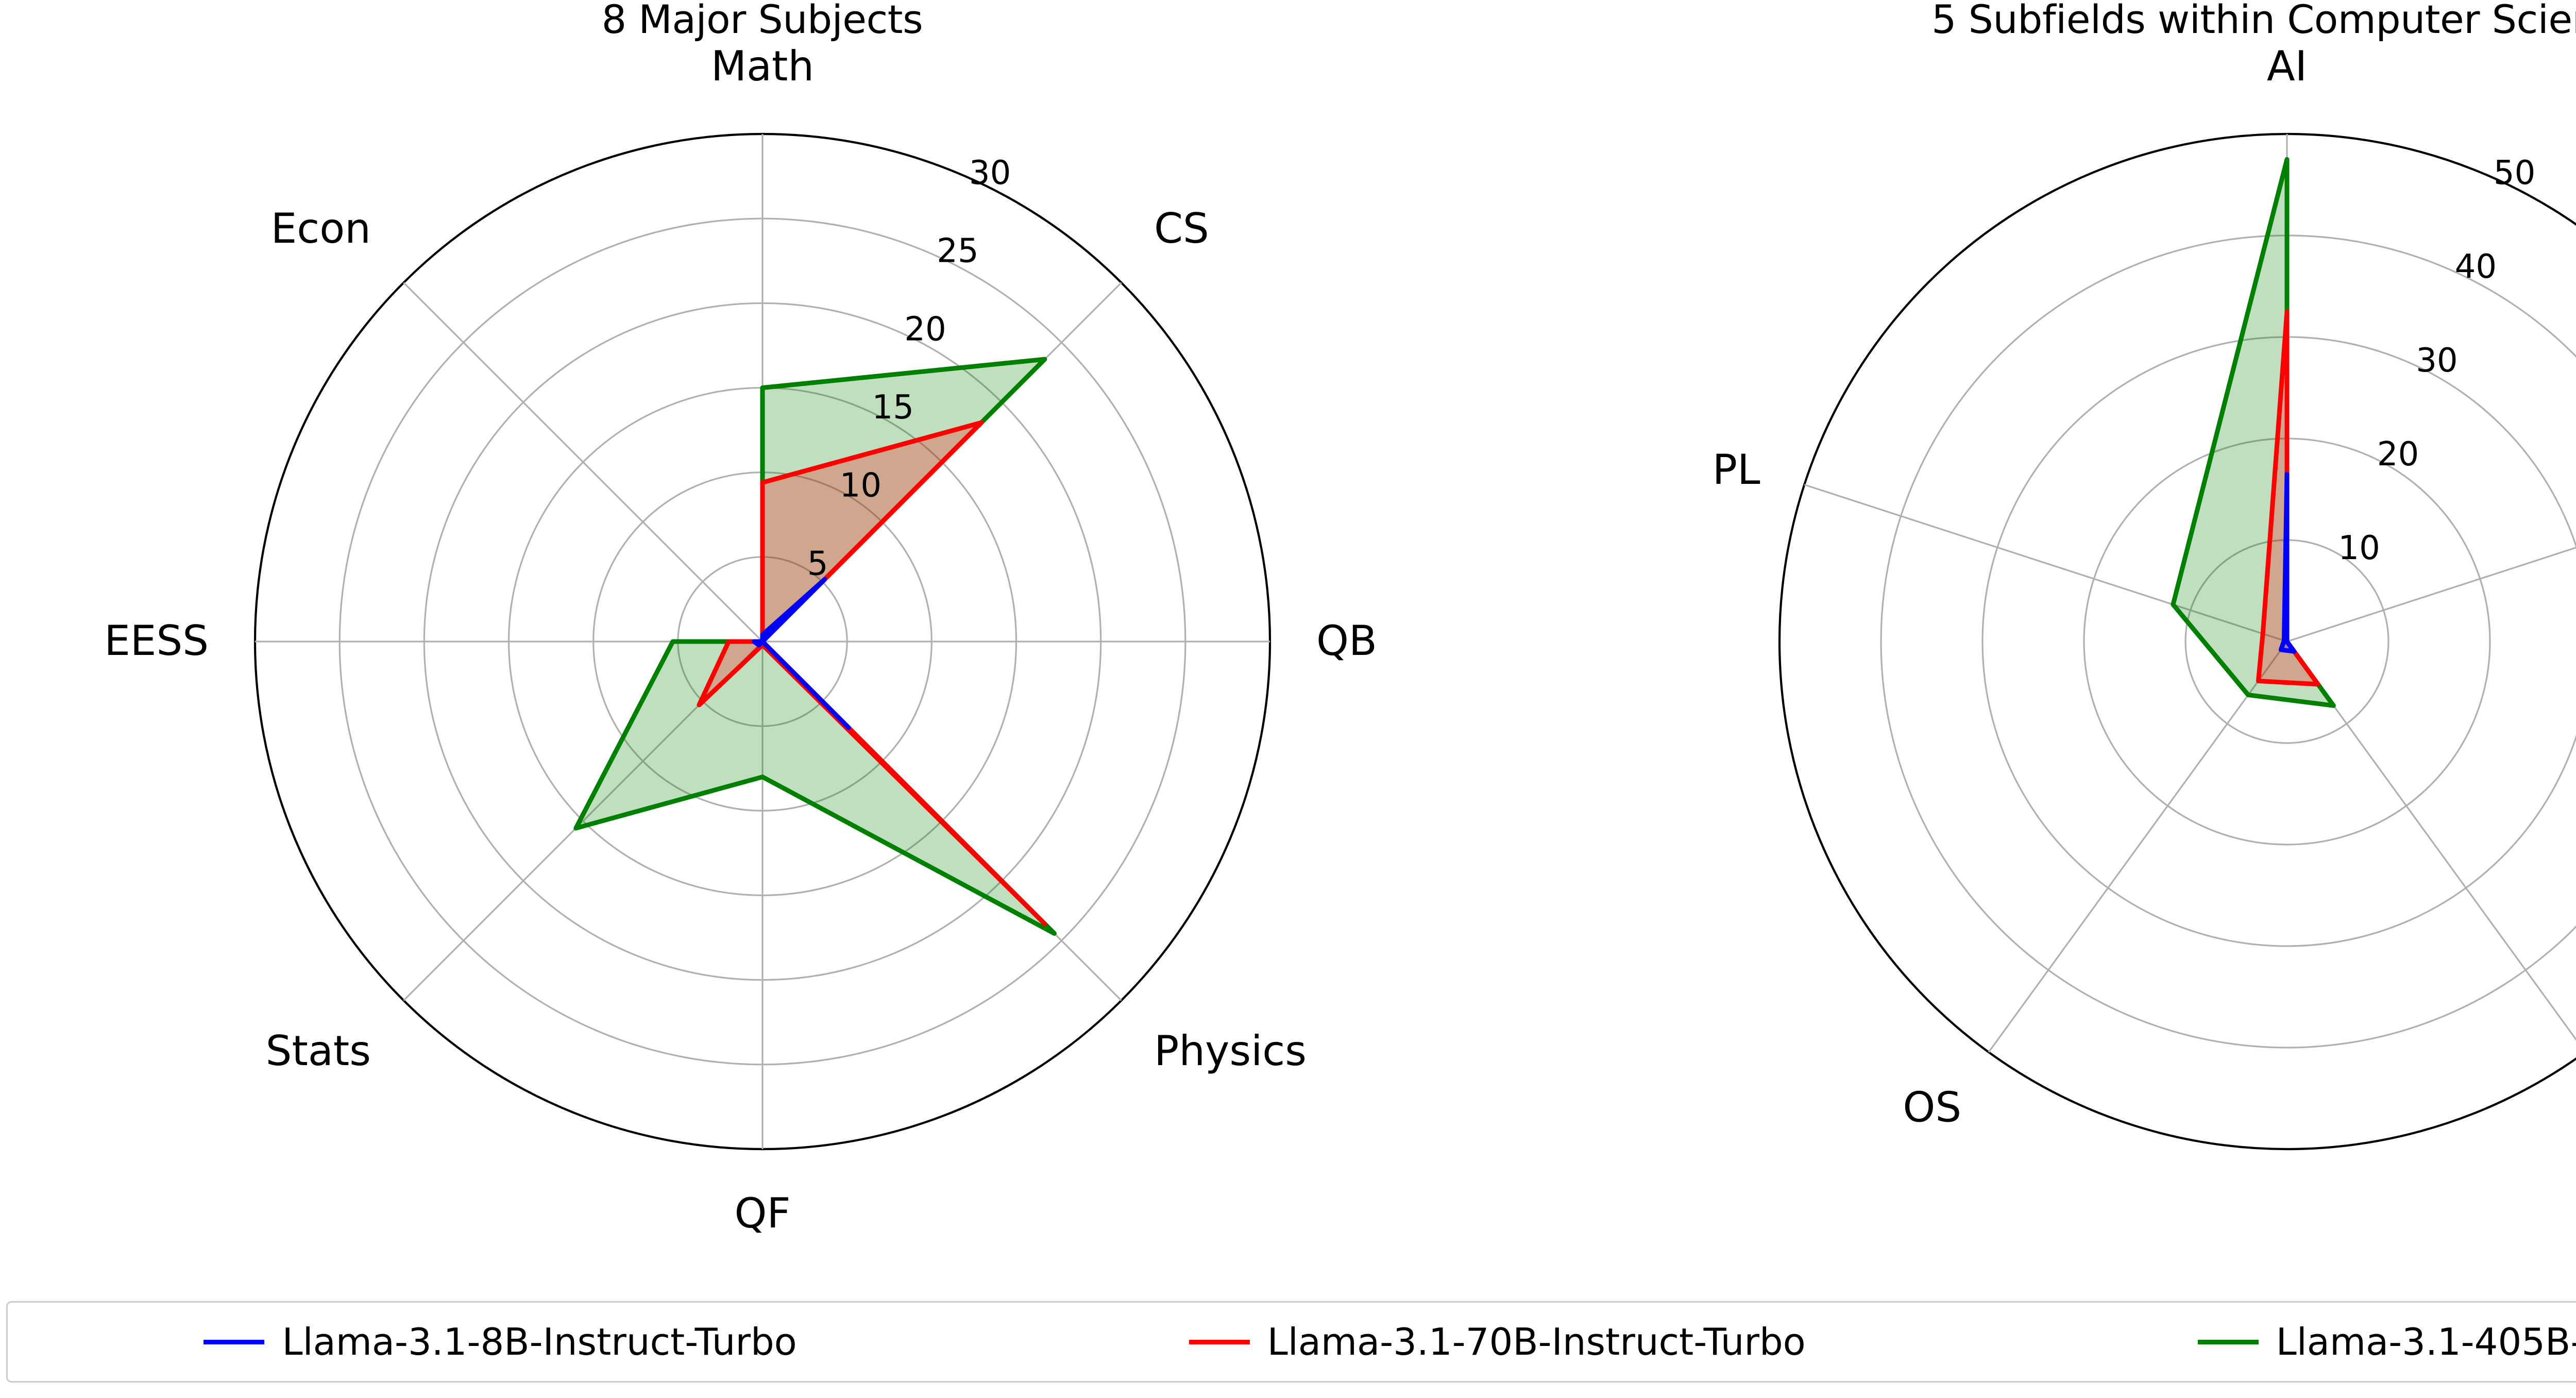 The width and height of the screenshot is (2576, 1398). I want to click on axis-category-label: OS, so click(1932, 1108).